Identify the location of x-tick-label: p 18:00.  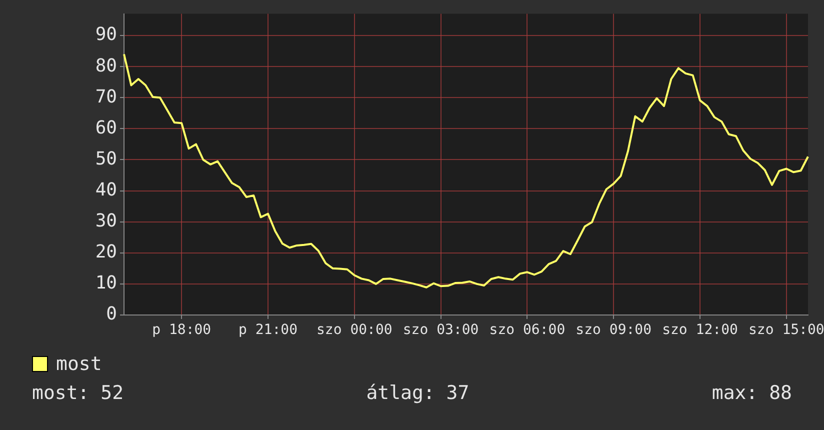
(182, 330).